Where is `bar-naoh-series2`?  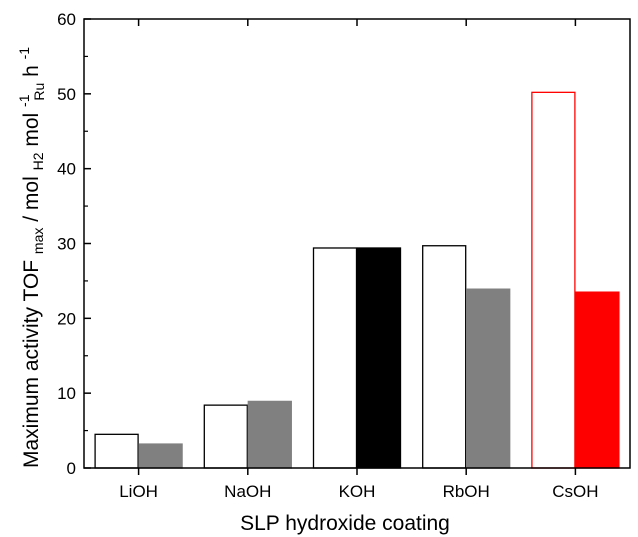
bar-naoh-series2 is located at coordinates (269, 434).